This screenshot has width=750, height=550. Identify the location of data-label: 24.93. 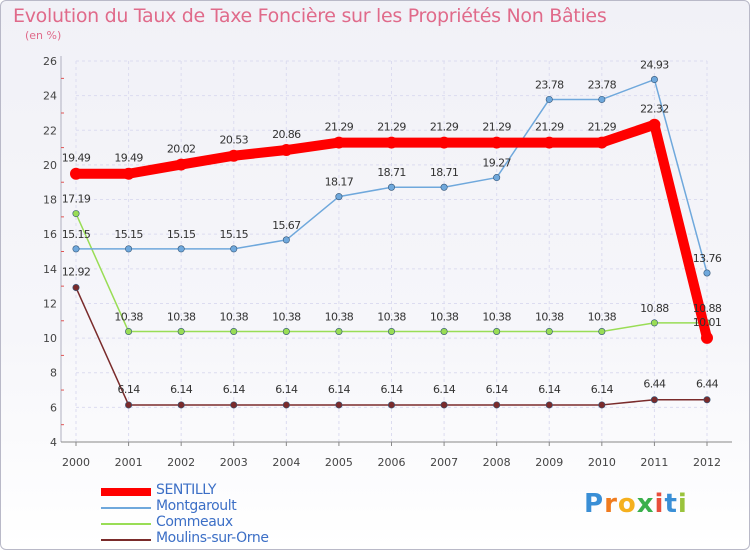
(654, 65).